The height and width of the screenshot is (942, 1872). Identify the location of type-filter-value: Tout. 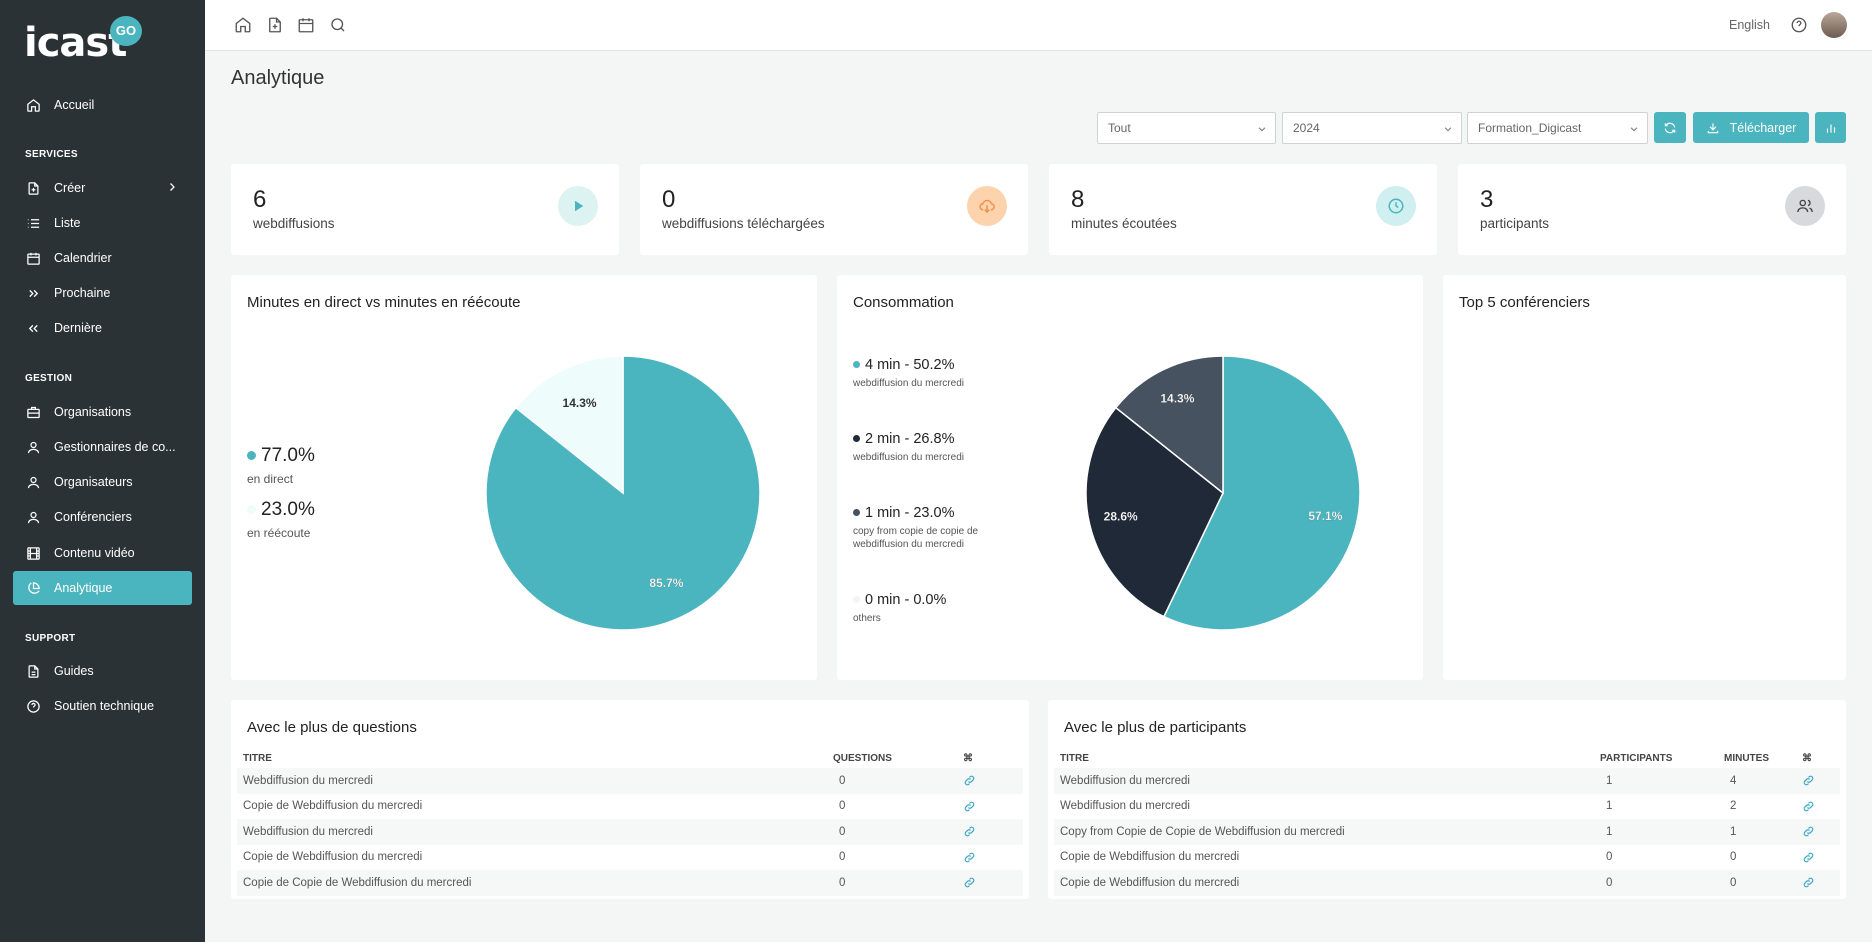
(1119, 128).